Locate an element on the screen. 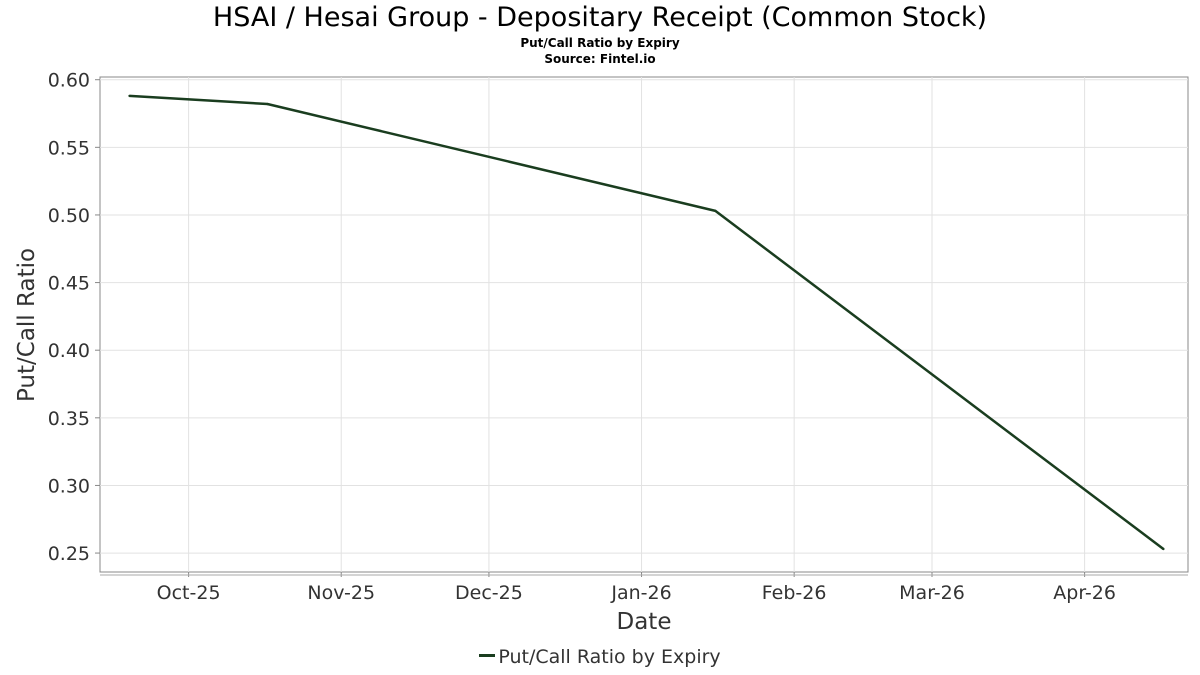 This screenshot has height=675, width=1200. y-tick-label: 0.45 is located at coordinates (69, 284).